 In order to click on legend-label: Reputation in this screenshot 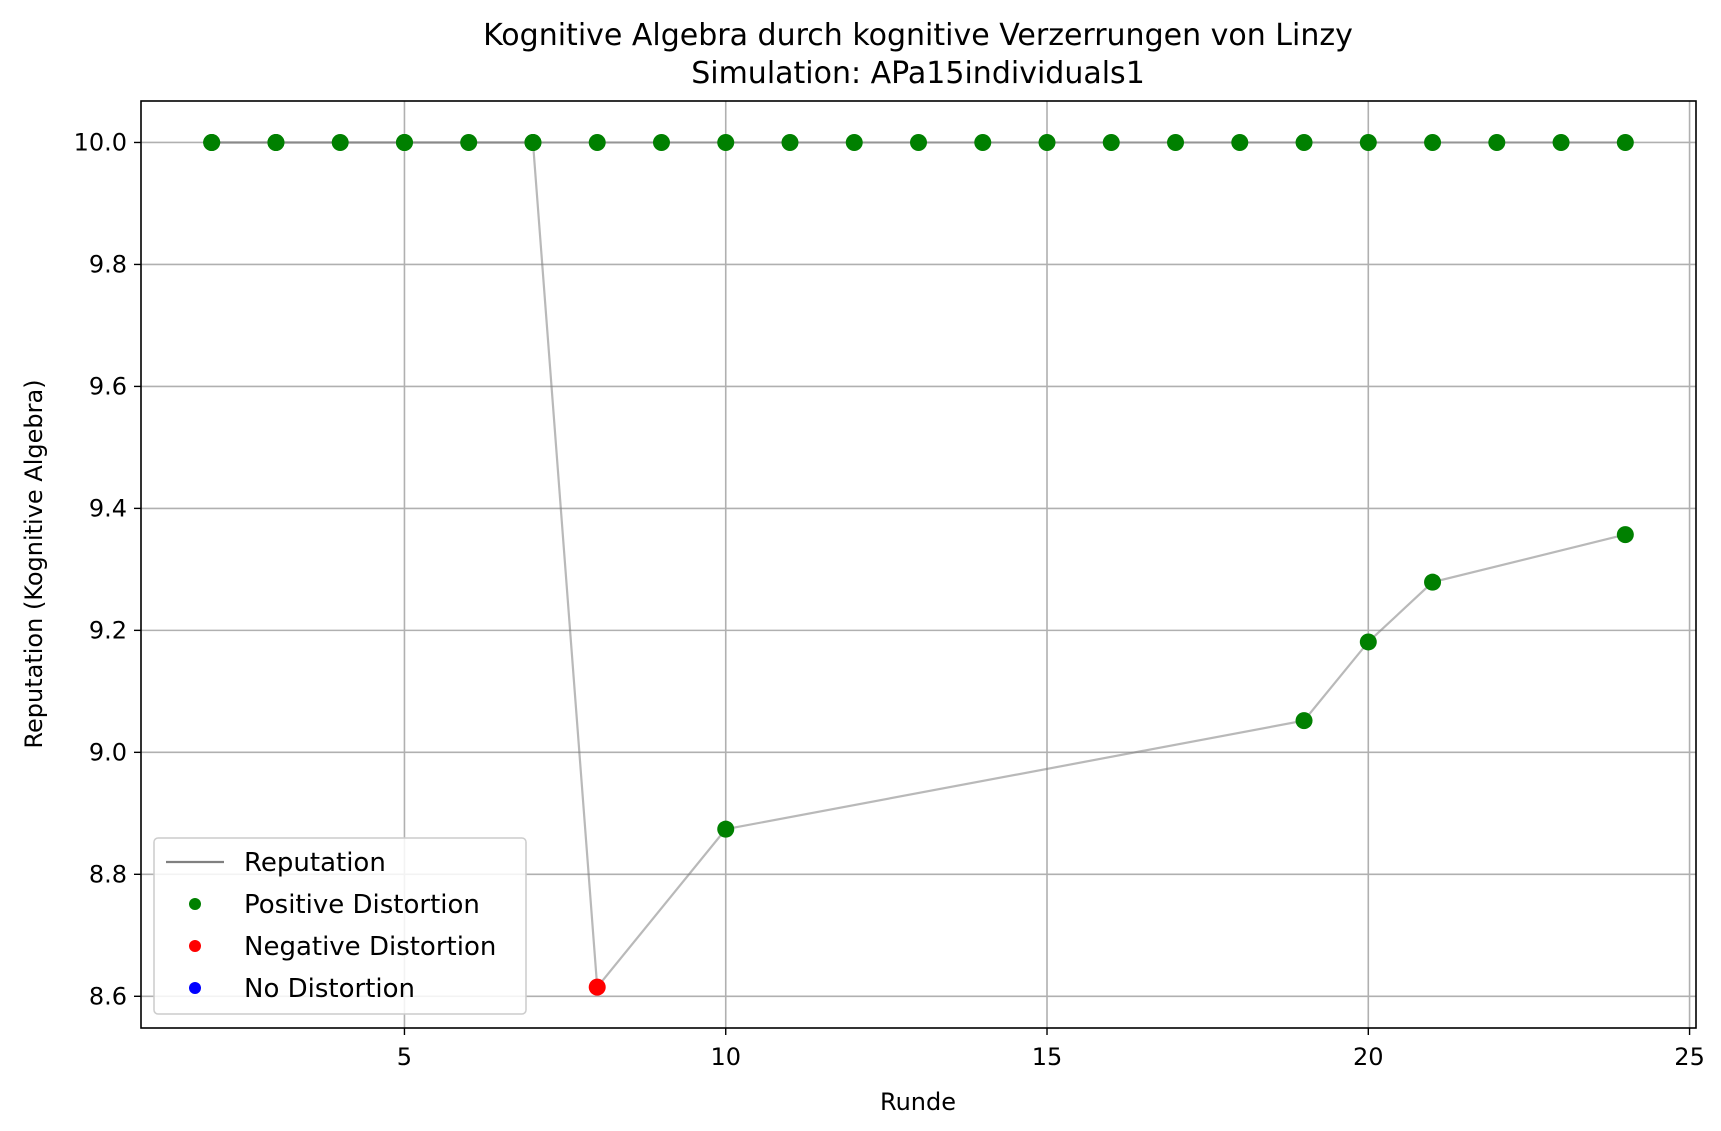, I will do `click(315, 863)`.